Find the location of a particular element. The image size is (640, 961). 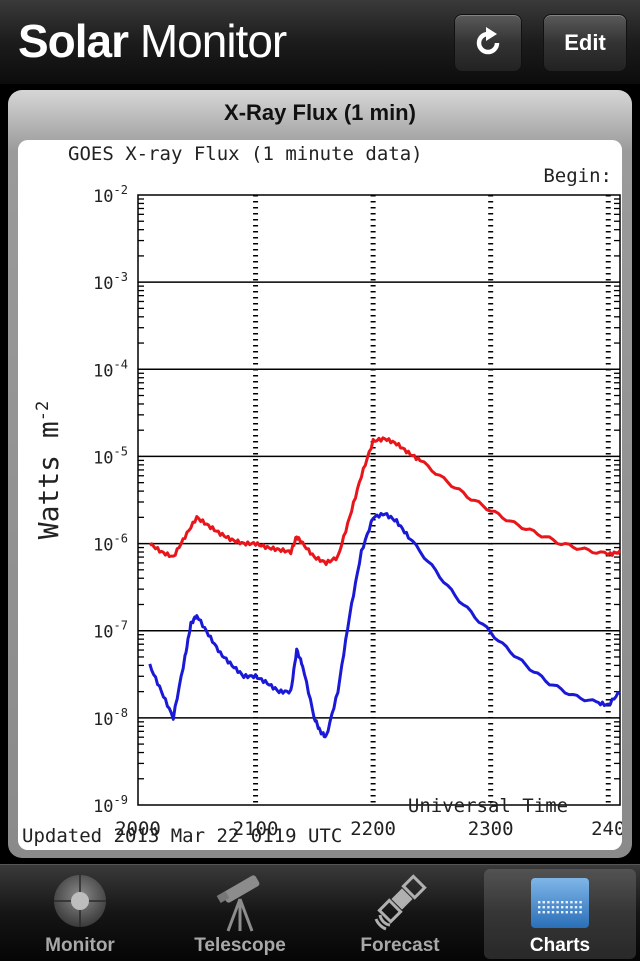

tab-forecast: Forecast is located at coordinates (400, 913).